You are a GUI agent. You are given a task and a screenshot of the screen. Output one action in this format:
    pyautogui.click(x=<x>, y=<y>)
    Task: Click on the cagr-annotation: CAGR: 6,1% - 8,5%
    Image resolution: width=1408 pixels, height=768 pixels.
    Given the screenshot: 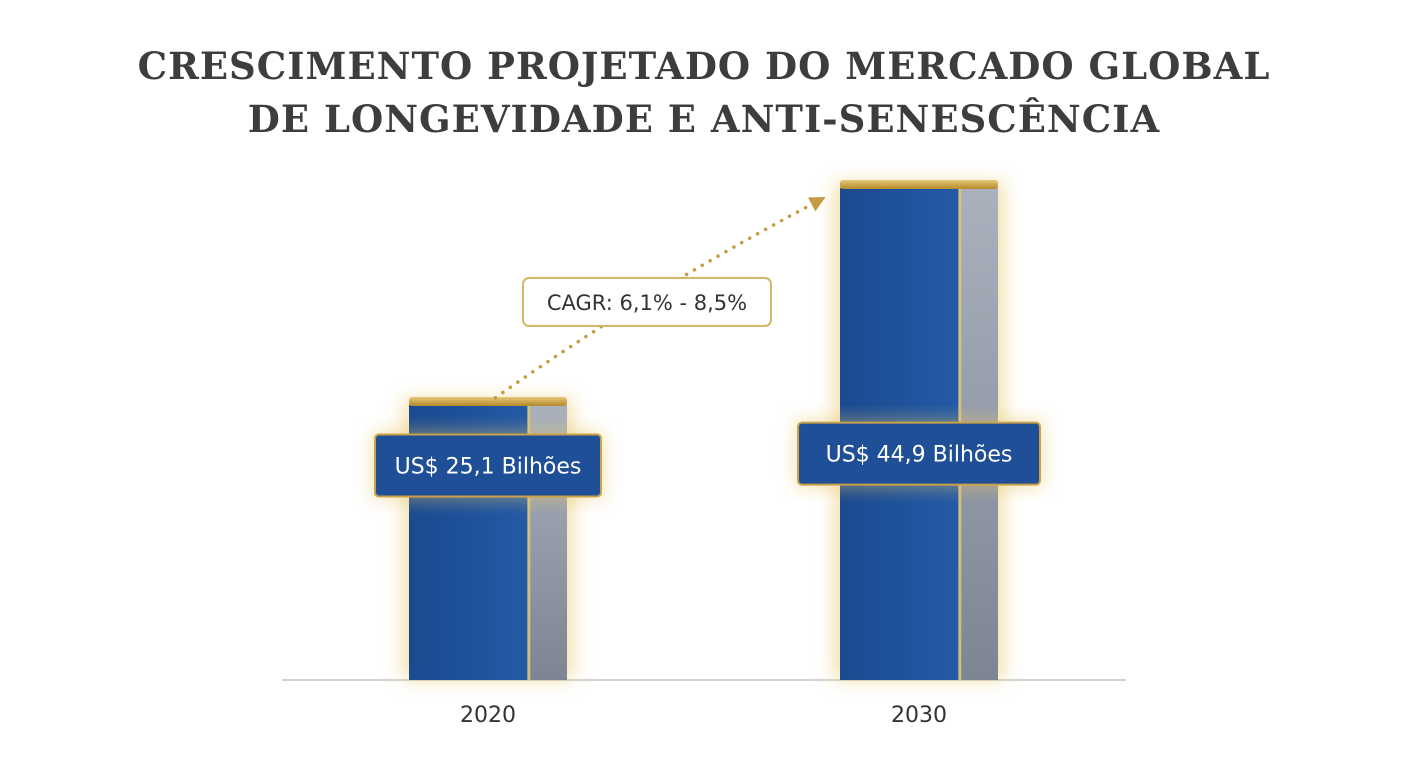 What is the action you would take?
    pyautogui.click(x=647, y=302)
    